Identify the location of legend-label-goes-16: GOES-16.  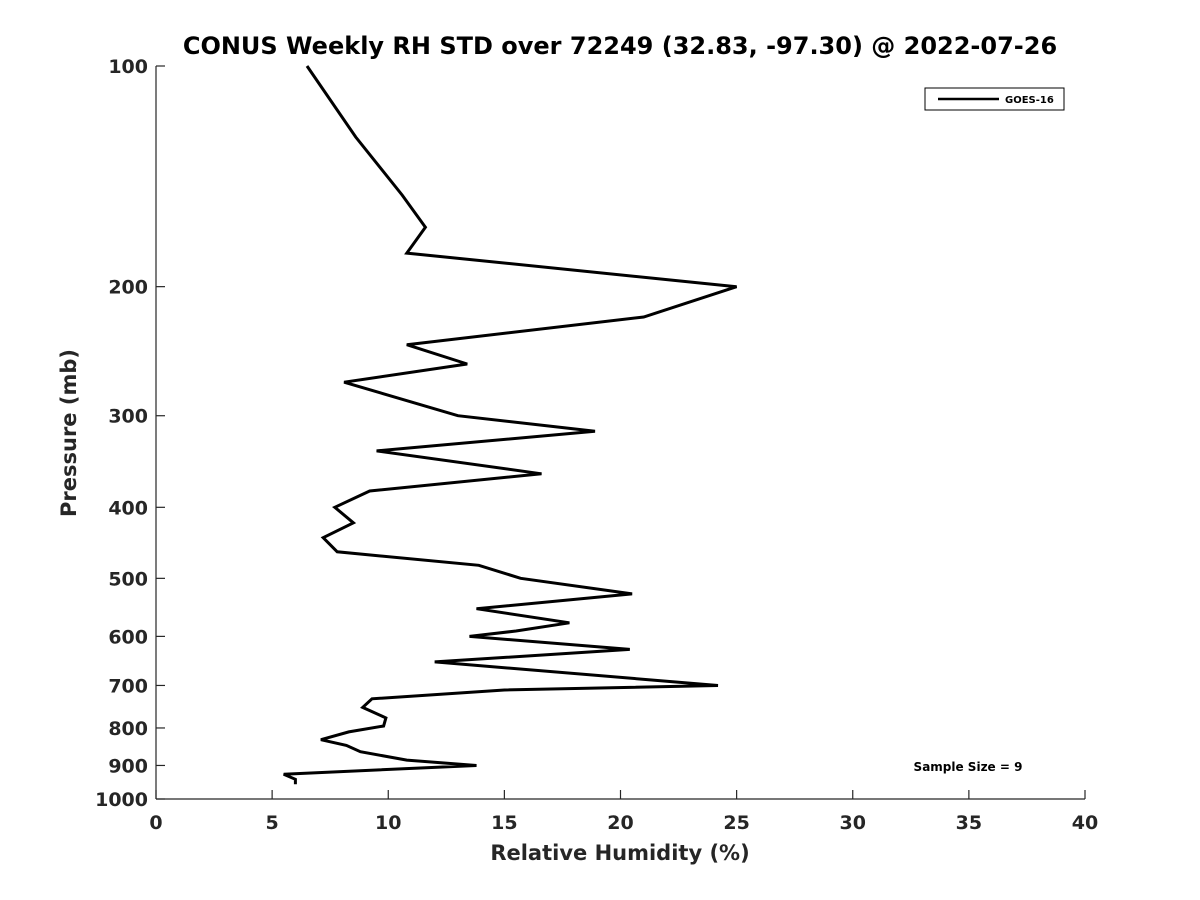
(1029, 100).